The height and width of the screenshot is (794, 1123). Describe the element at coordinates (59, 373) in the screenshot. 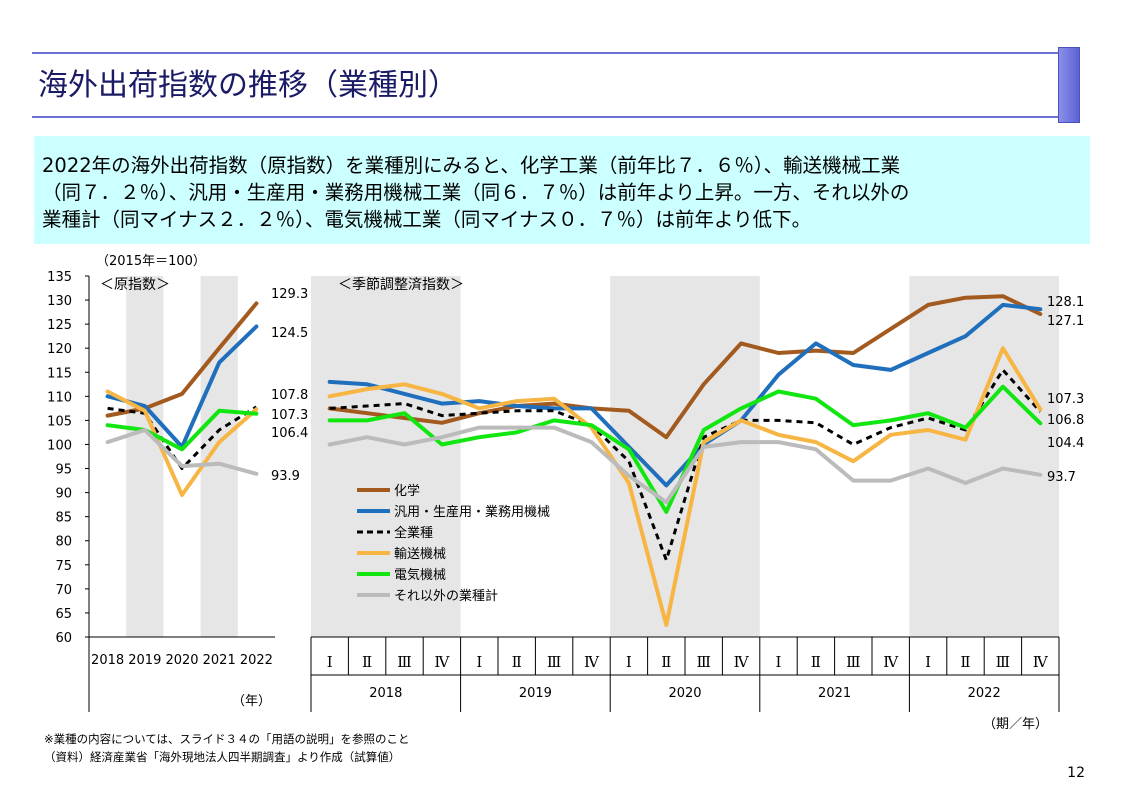

I see `y-tick-label: 115` at that location.